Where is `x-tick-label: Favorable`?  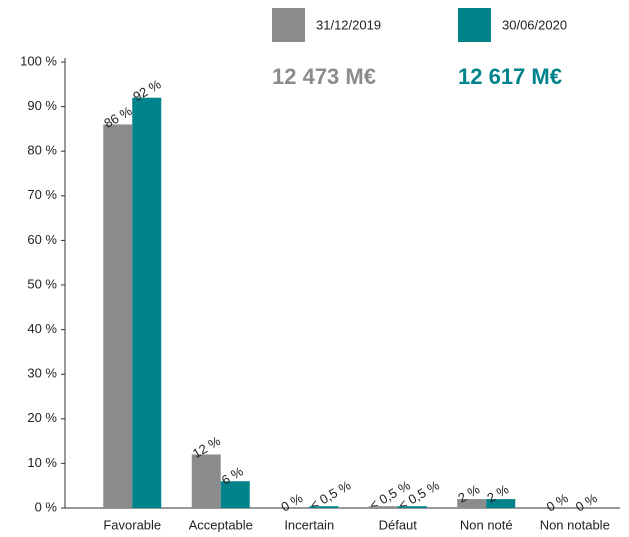
x-tick-label: Favorable is located at coordinates (132, 524).